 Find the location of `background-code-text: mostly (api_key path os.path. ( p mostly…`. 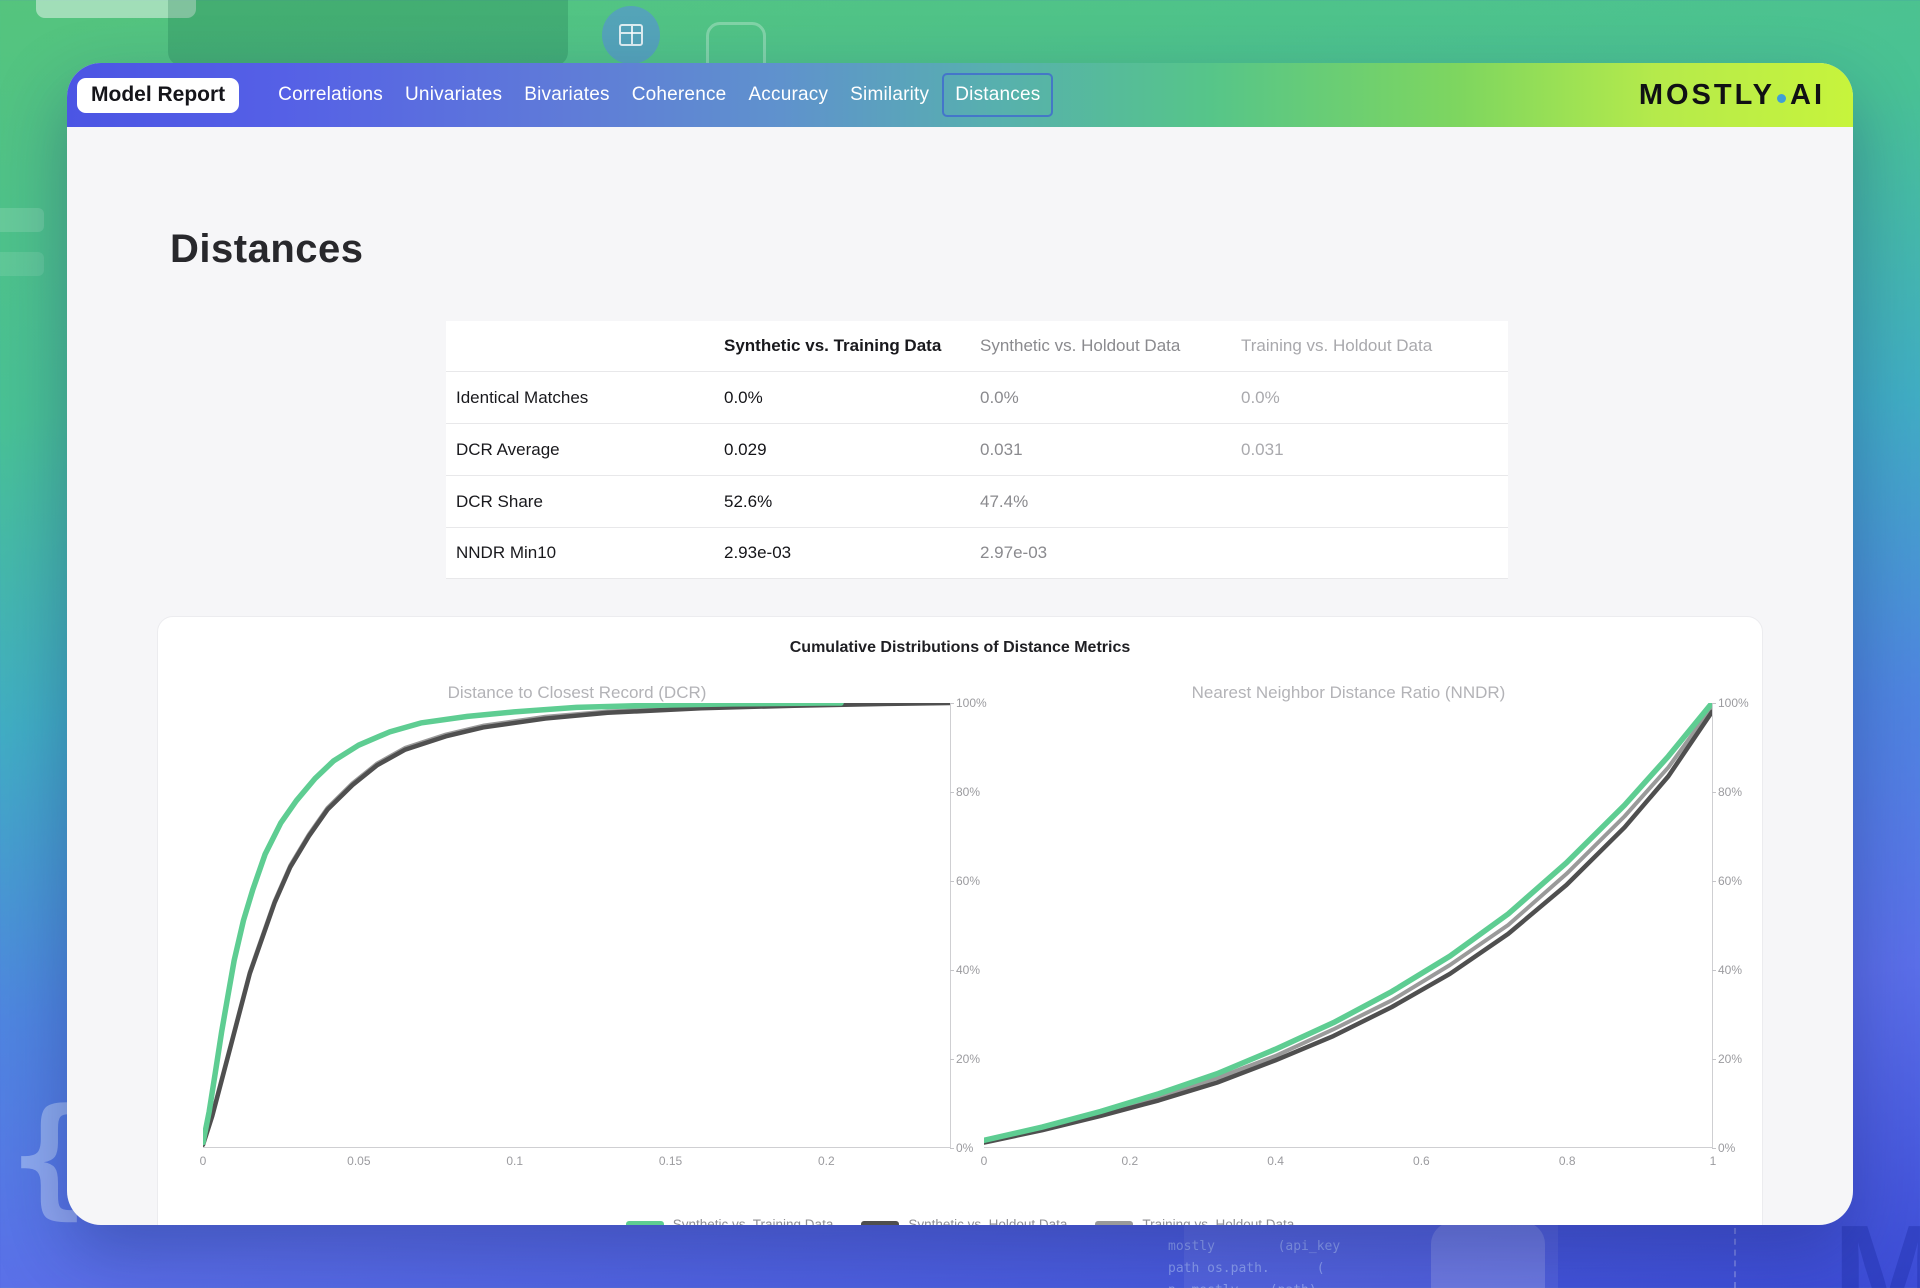

background-code-text: mostly (api_key path os.path. ( p mostly… is located at coordinates (1254, 1263).